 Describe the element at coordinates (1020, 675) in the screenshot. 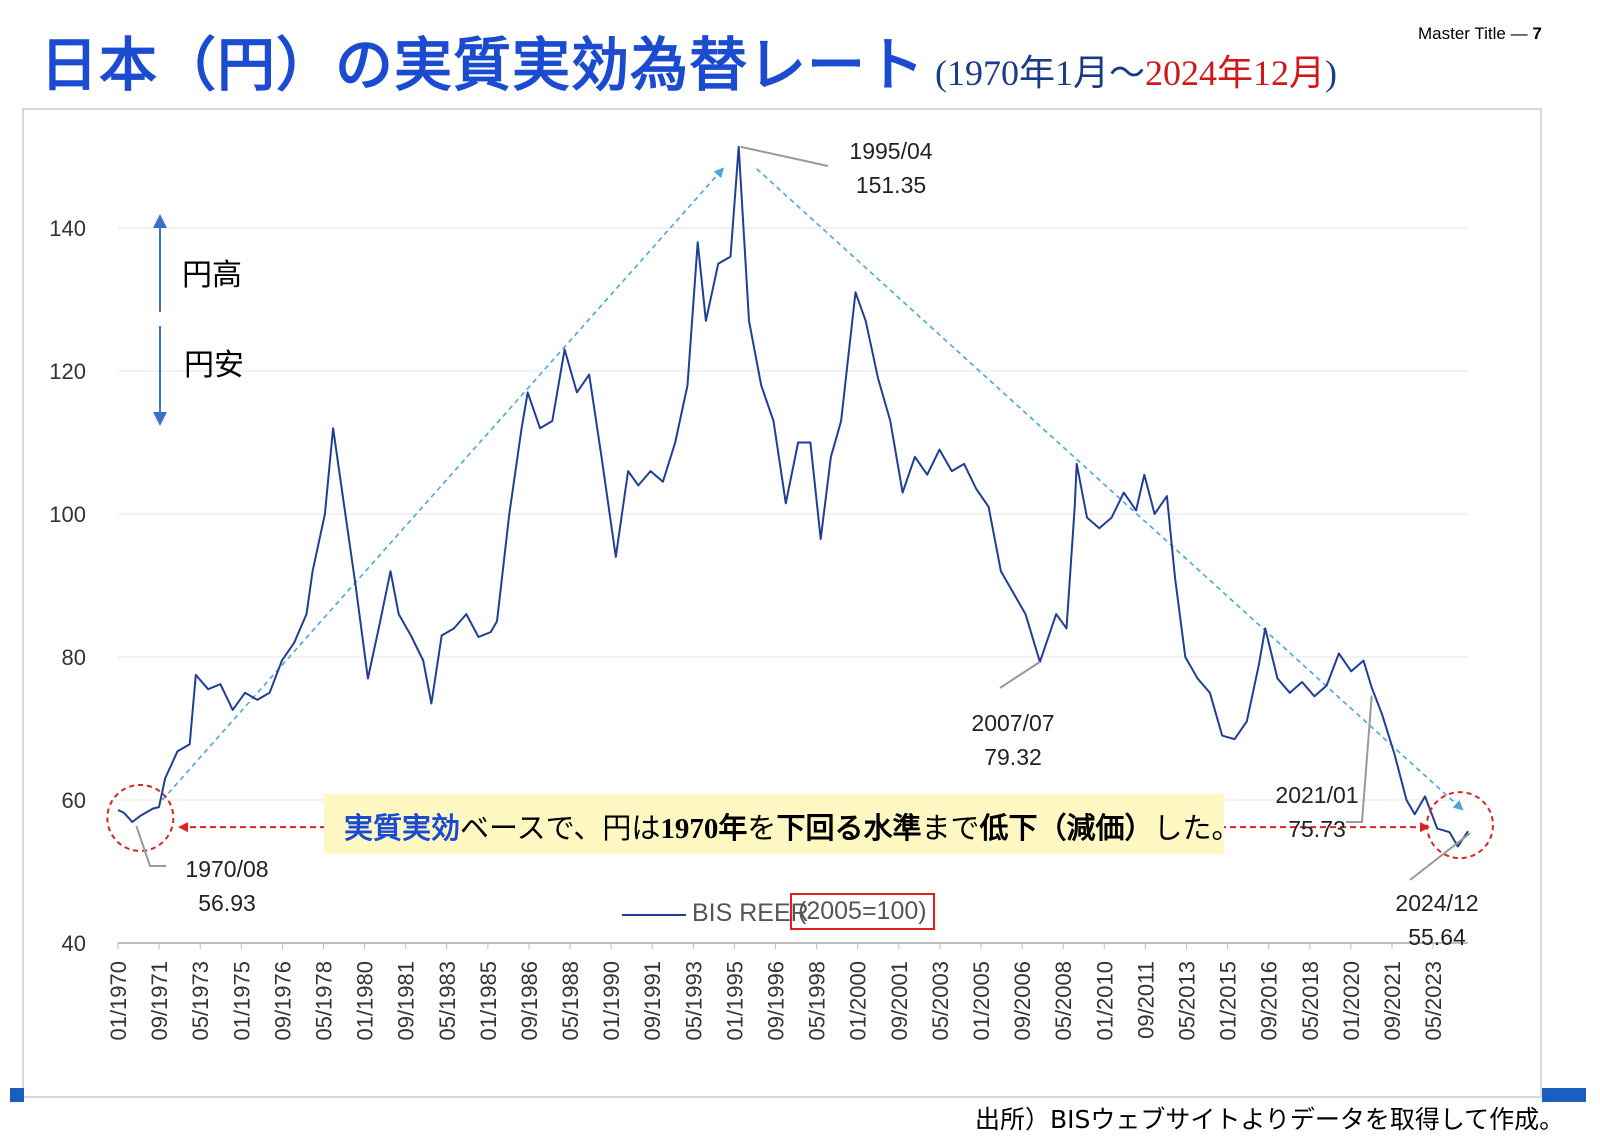

I see `leader-2007` at that location.